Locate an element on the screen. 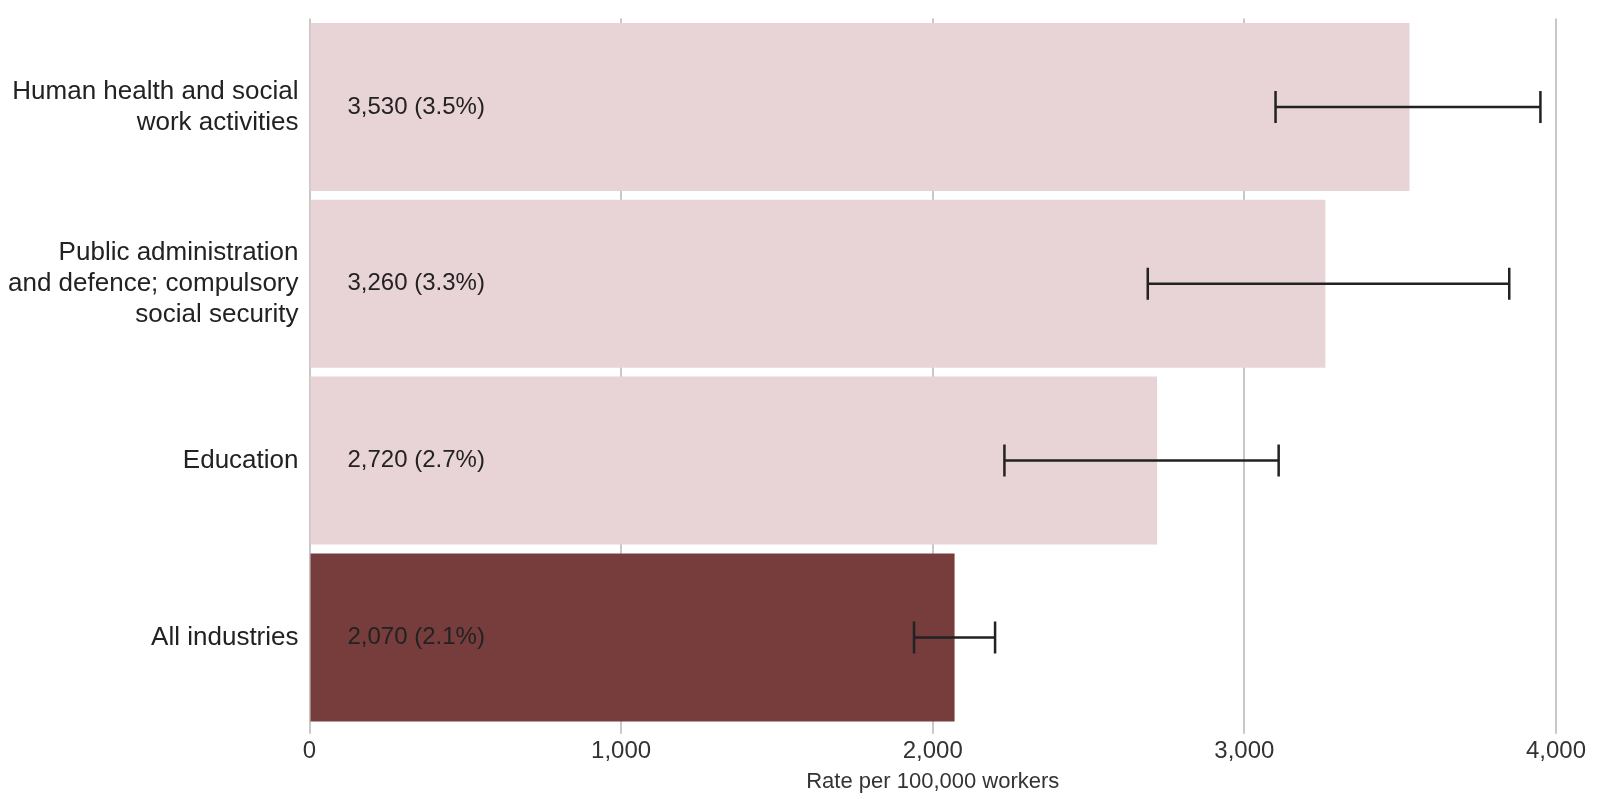 This screenshot has width=1616, height=799. x-tick-label: 1,000 is located at coordinates (621, 749).